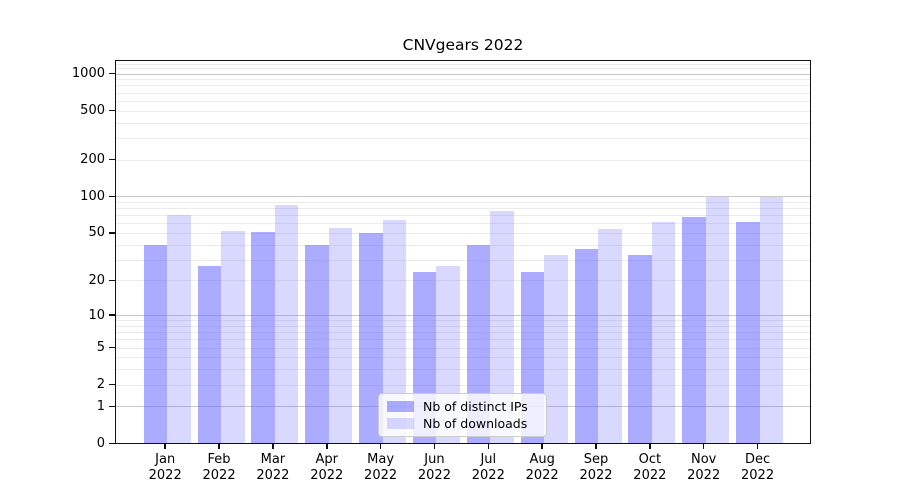 This screenshot has width=900, height=500. What do you see at coordinates (371, 338) in the screenshot?
I see `bar-may-distinct-ips` at bounding box center [371, 338].